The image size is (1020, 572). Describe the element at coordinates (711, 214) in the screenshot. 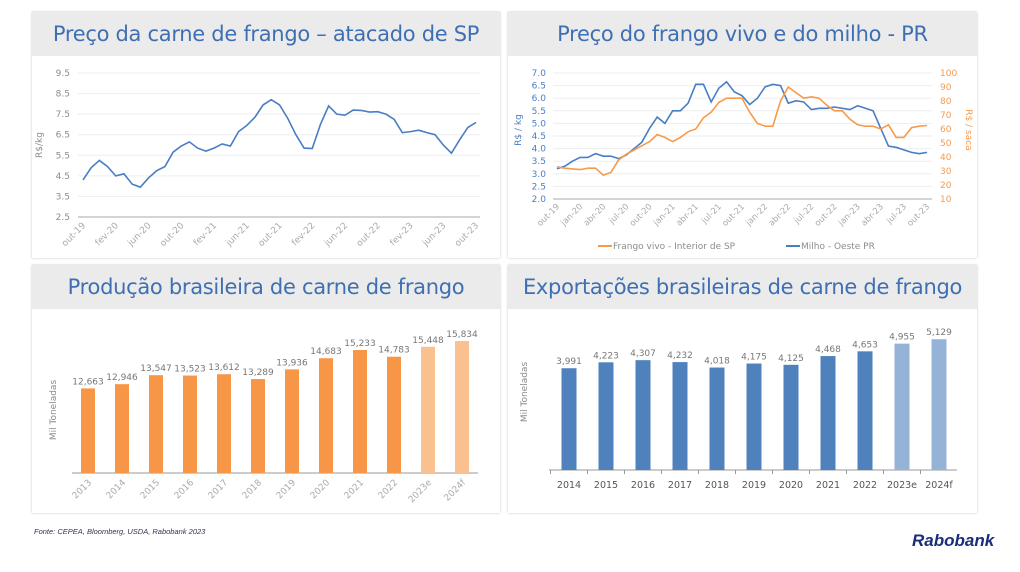

I see `x-tick-label: jul-21` at that location.